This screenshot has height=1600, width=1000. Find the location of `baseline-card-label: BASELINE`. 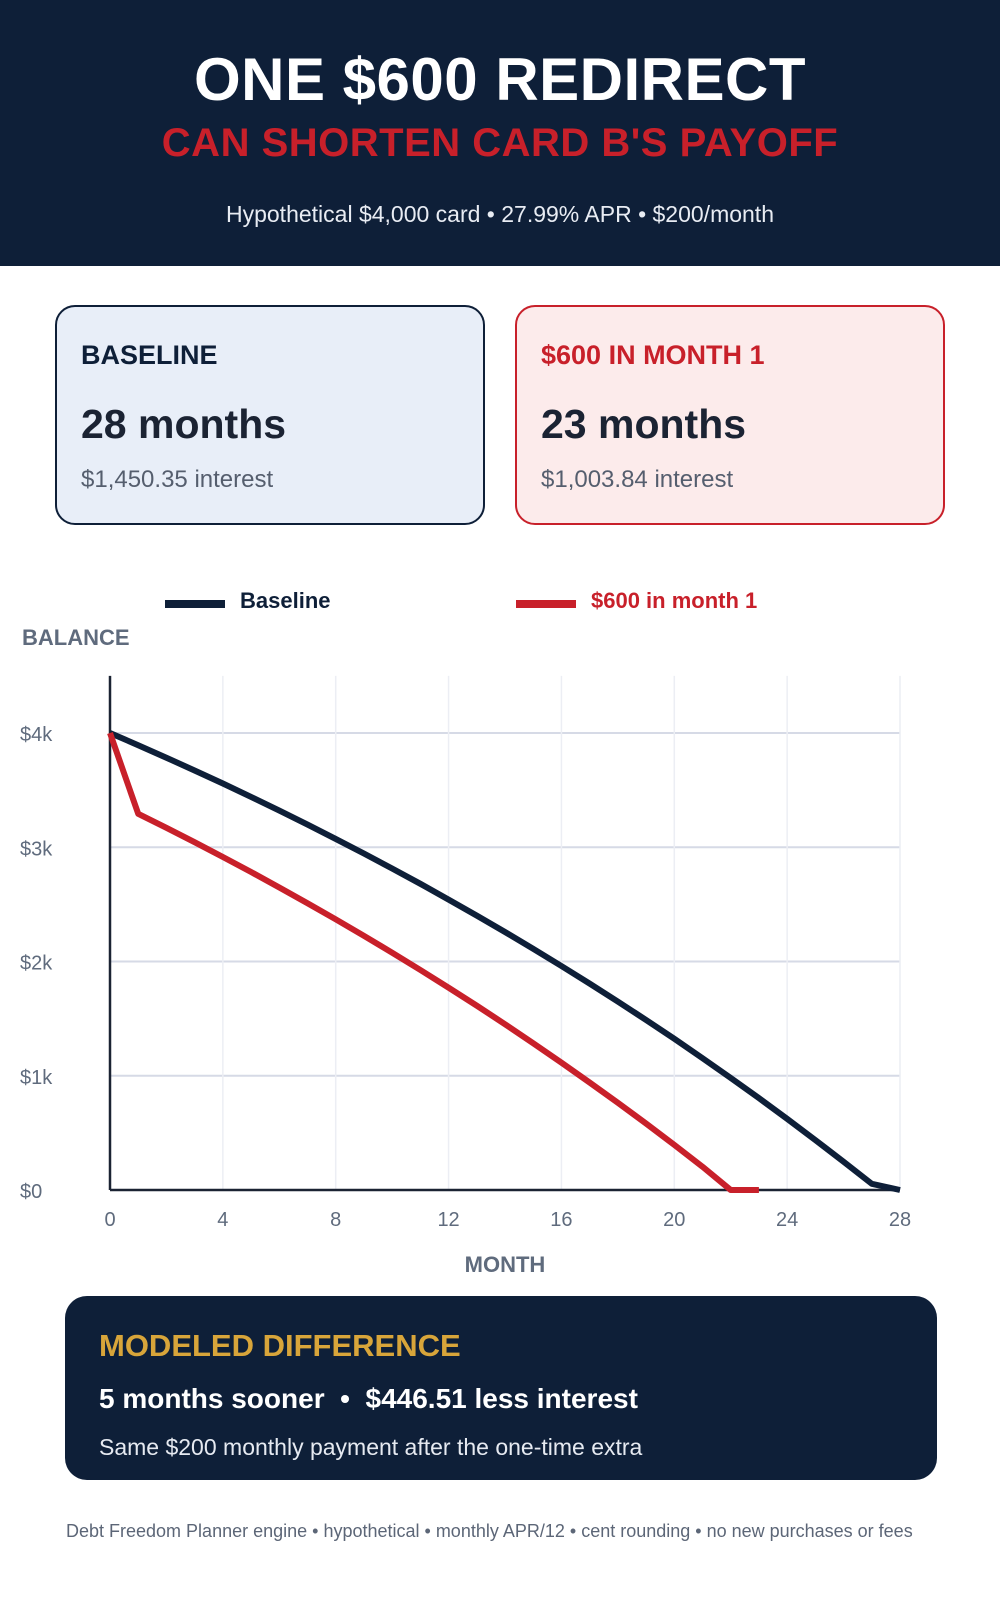

baseline-card-label: BASELINE is located at coordinates (149, 355).